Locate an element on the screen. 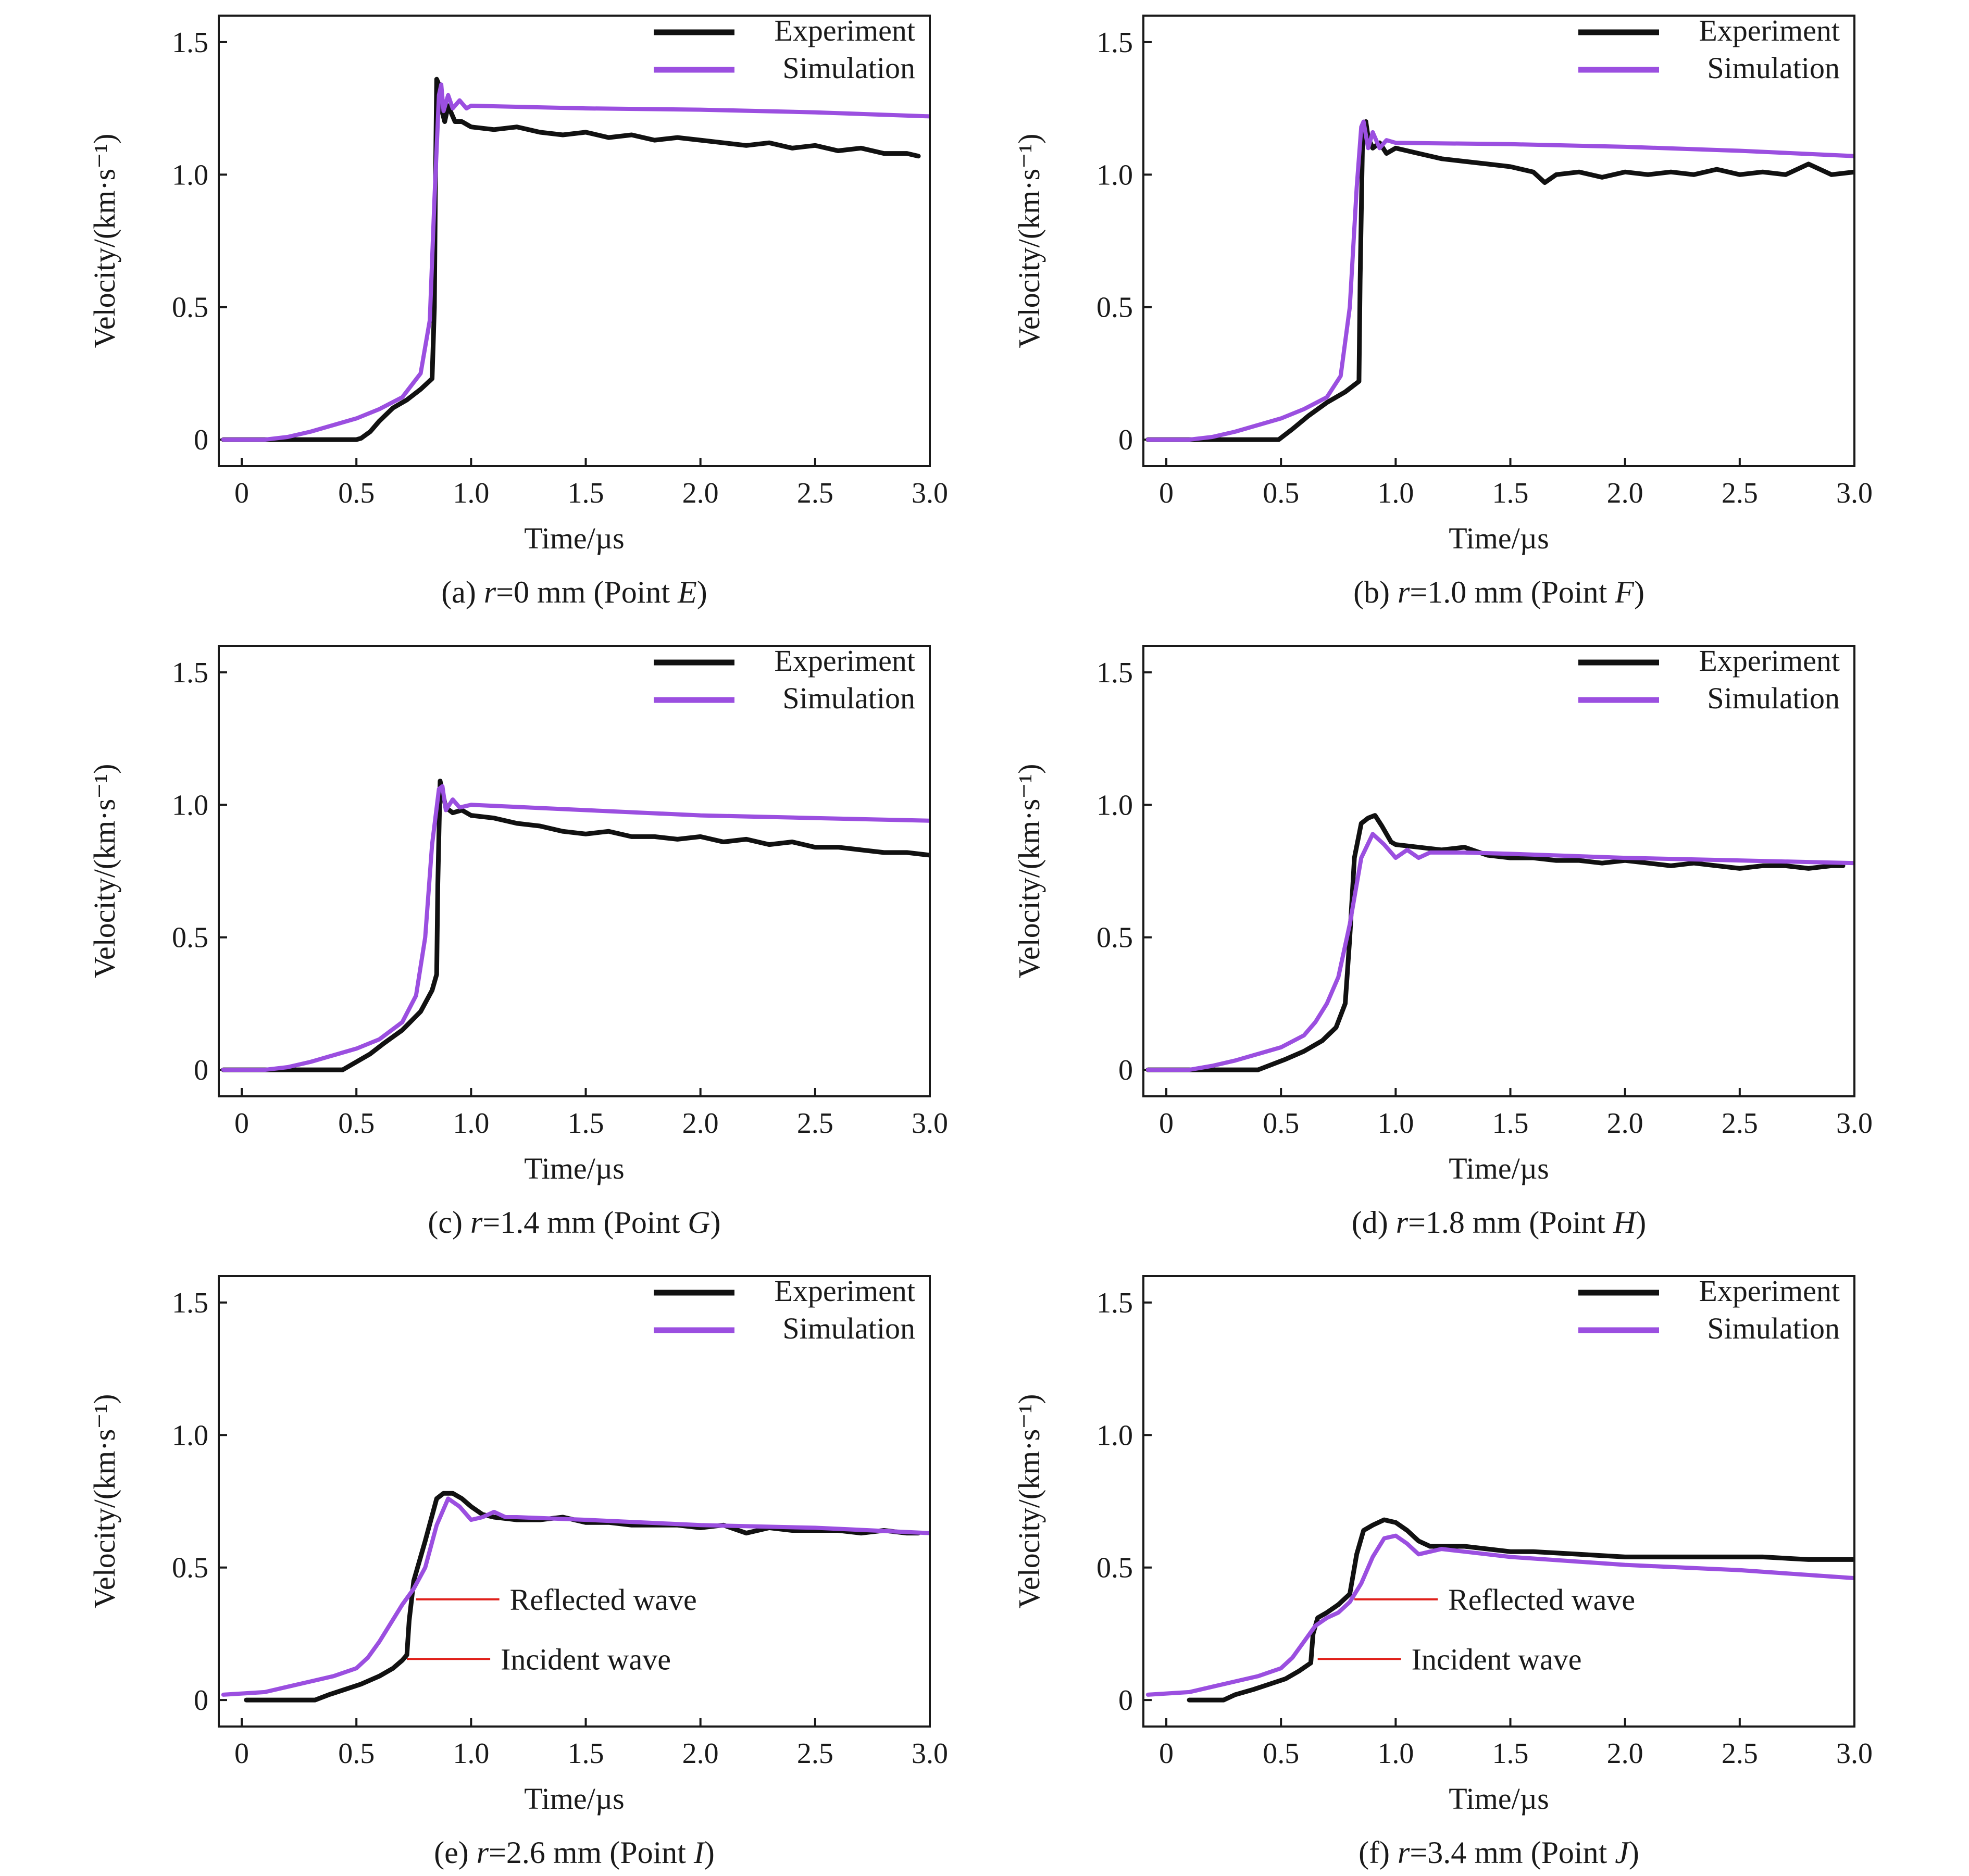 Image resolution: width=1969 pixels, height=1876 pixels. panel-caption: (b) r=1.0 mm (Point F) is located at coordinates (1498, 592).